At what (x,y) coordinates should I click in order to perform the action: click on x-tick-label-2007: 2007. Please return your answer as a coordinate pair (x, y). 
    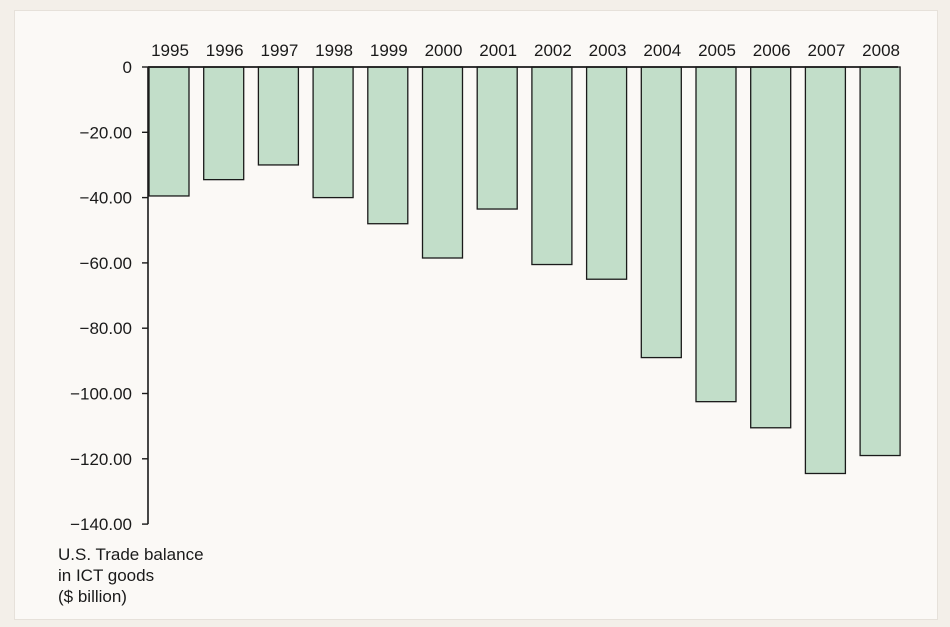
    Looking at the image, I should click on (826, 50).